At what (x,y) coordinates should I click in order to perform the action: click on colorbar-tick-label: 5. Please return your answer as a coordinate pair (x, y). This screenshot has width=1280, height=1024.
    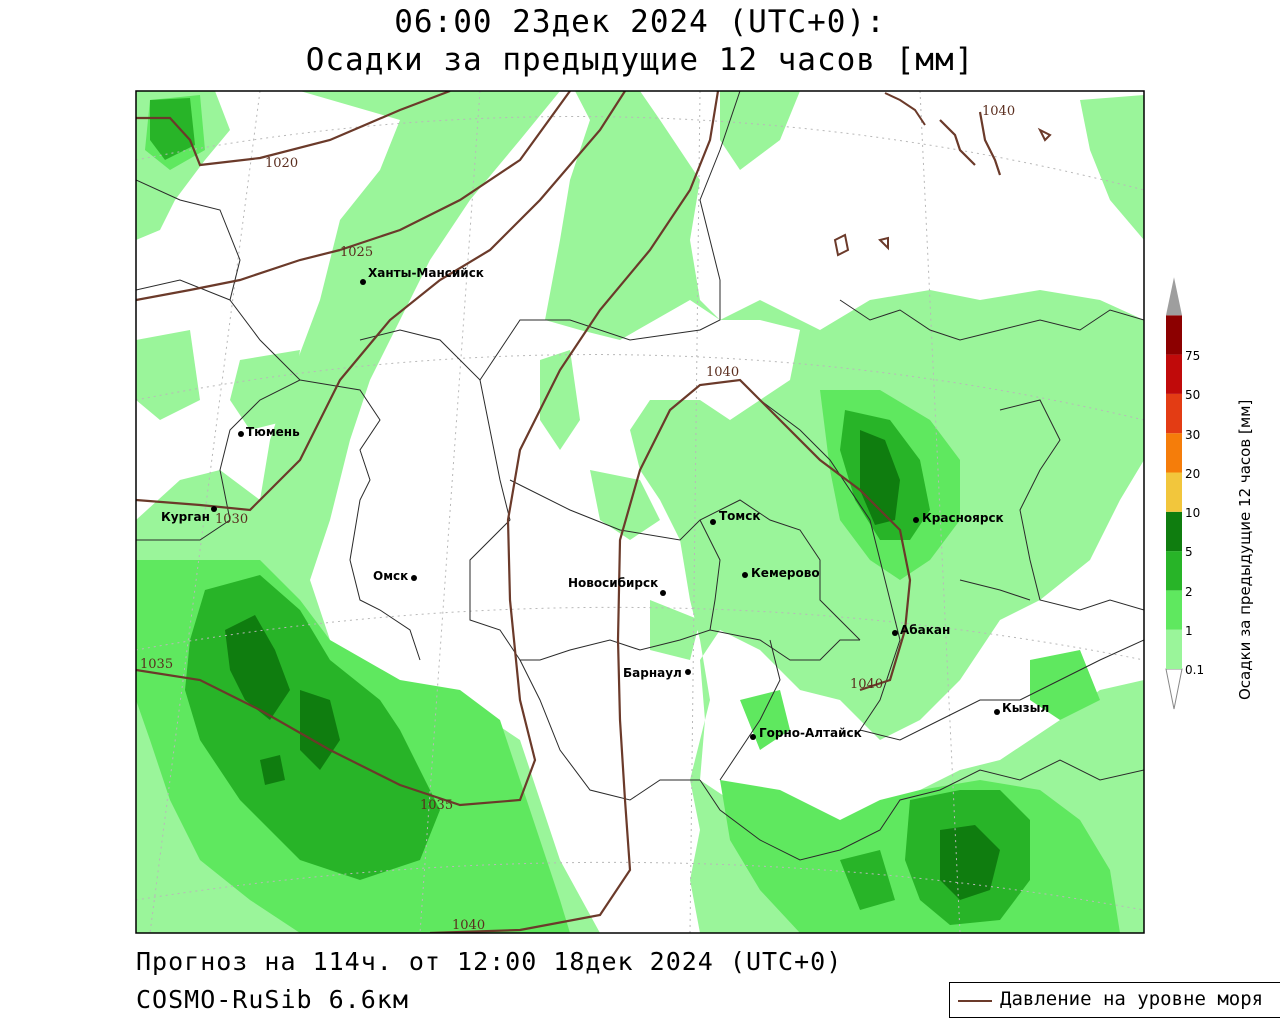
    Looking at the image, I should click on (1189, 552).